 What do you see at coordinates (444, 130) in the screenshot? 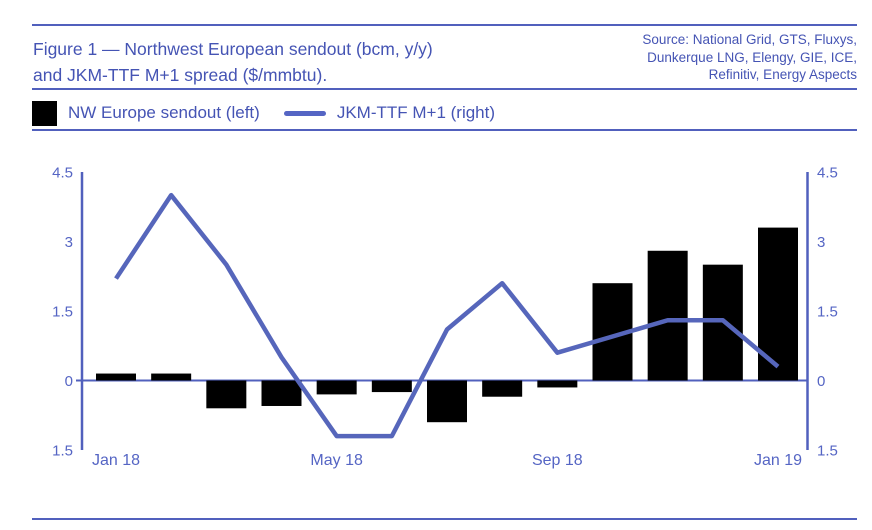
I see `legend-rule` at bounding box center [444, 130].